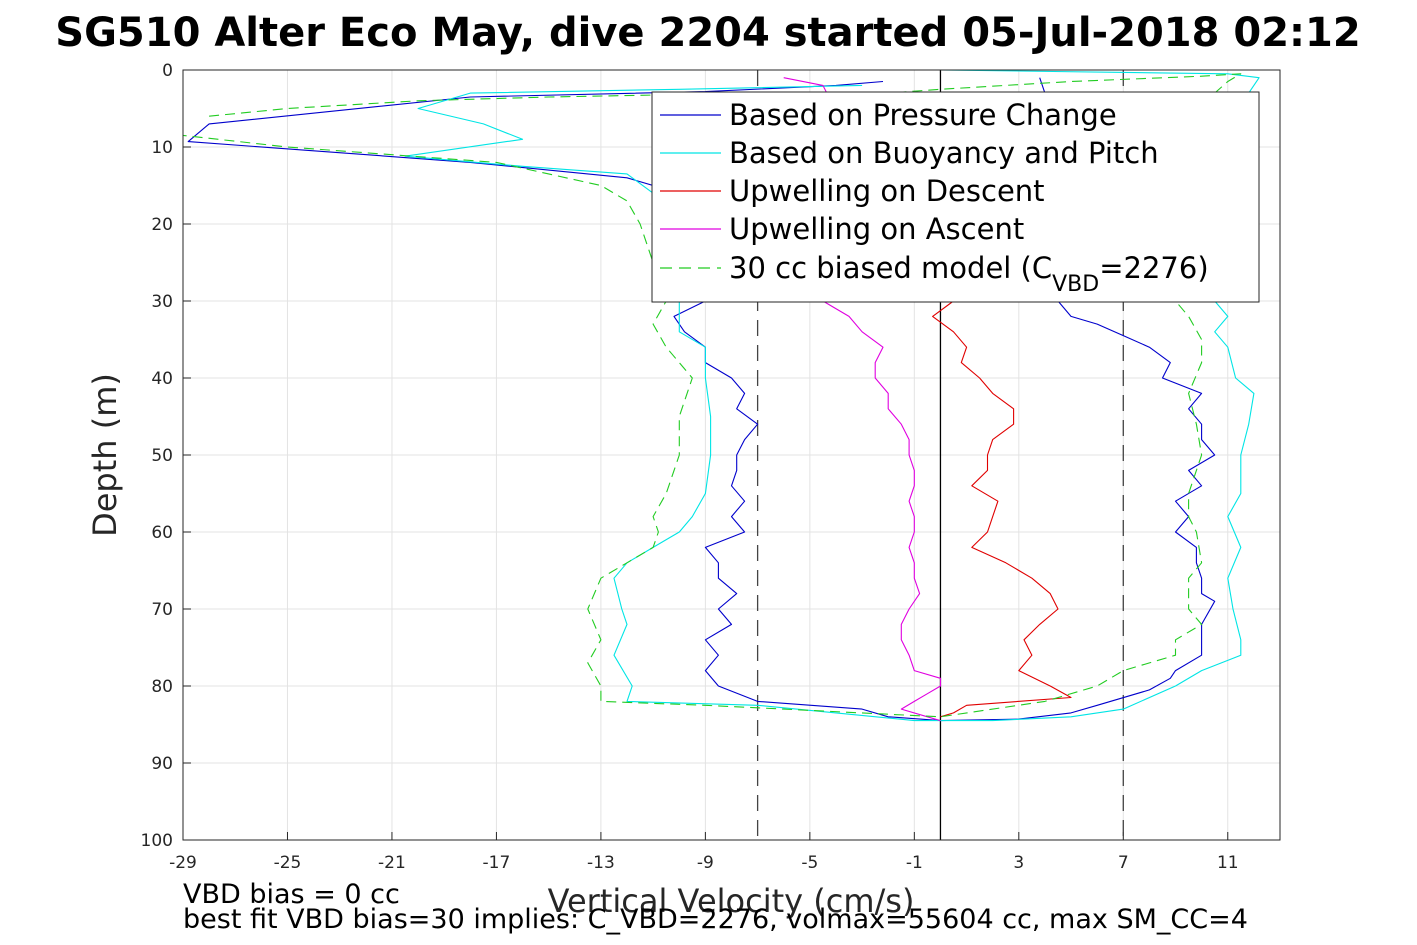 The height and width of the screenshot is (945, 1417). Describe the element at coordinates (288, 863) in the screenshot. I see `x-tick-label: -25` at that location.